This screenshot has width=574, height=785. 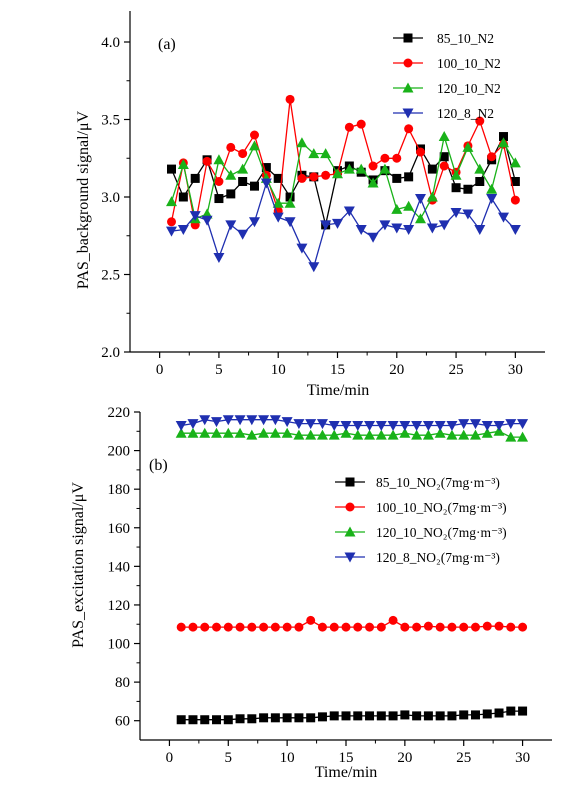 I want to click on panel-b-y-tick-label: 100, so click(x=119, y=645).